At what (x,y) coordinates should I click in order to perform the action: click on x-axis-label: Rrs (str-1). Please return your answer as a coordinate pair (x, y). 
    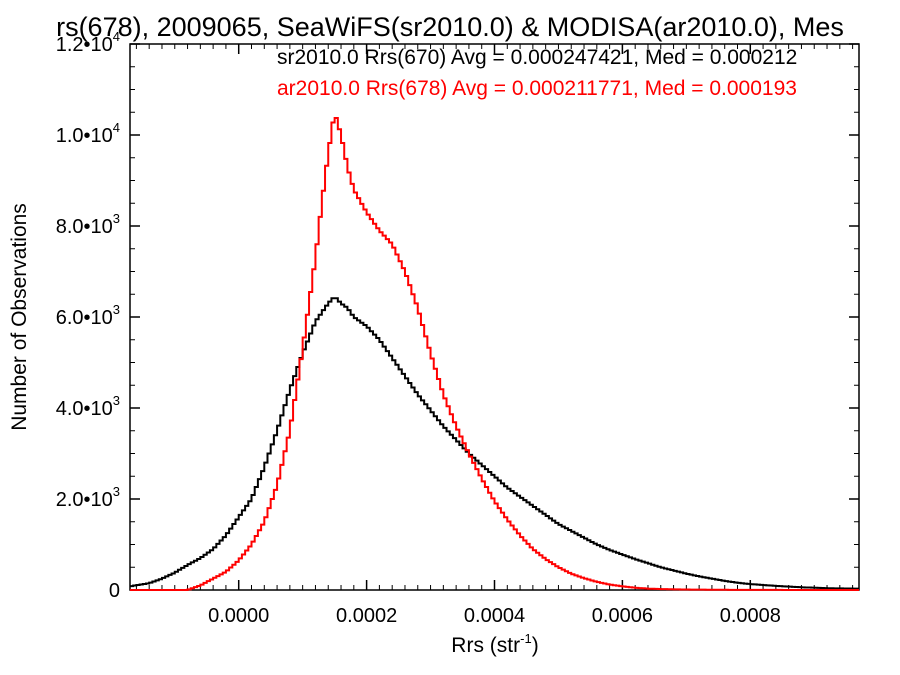
    Looking at the image, I should click on (494, 644).